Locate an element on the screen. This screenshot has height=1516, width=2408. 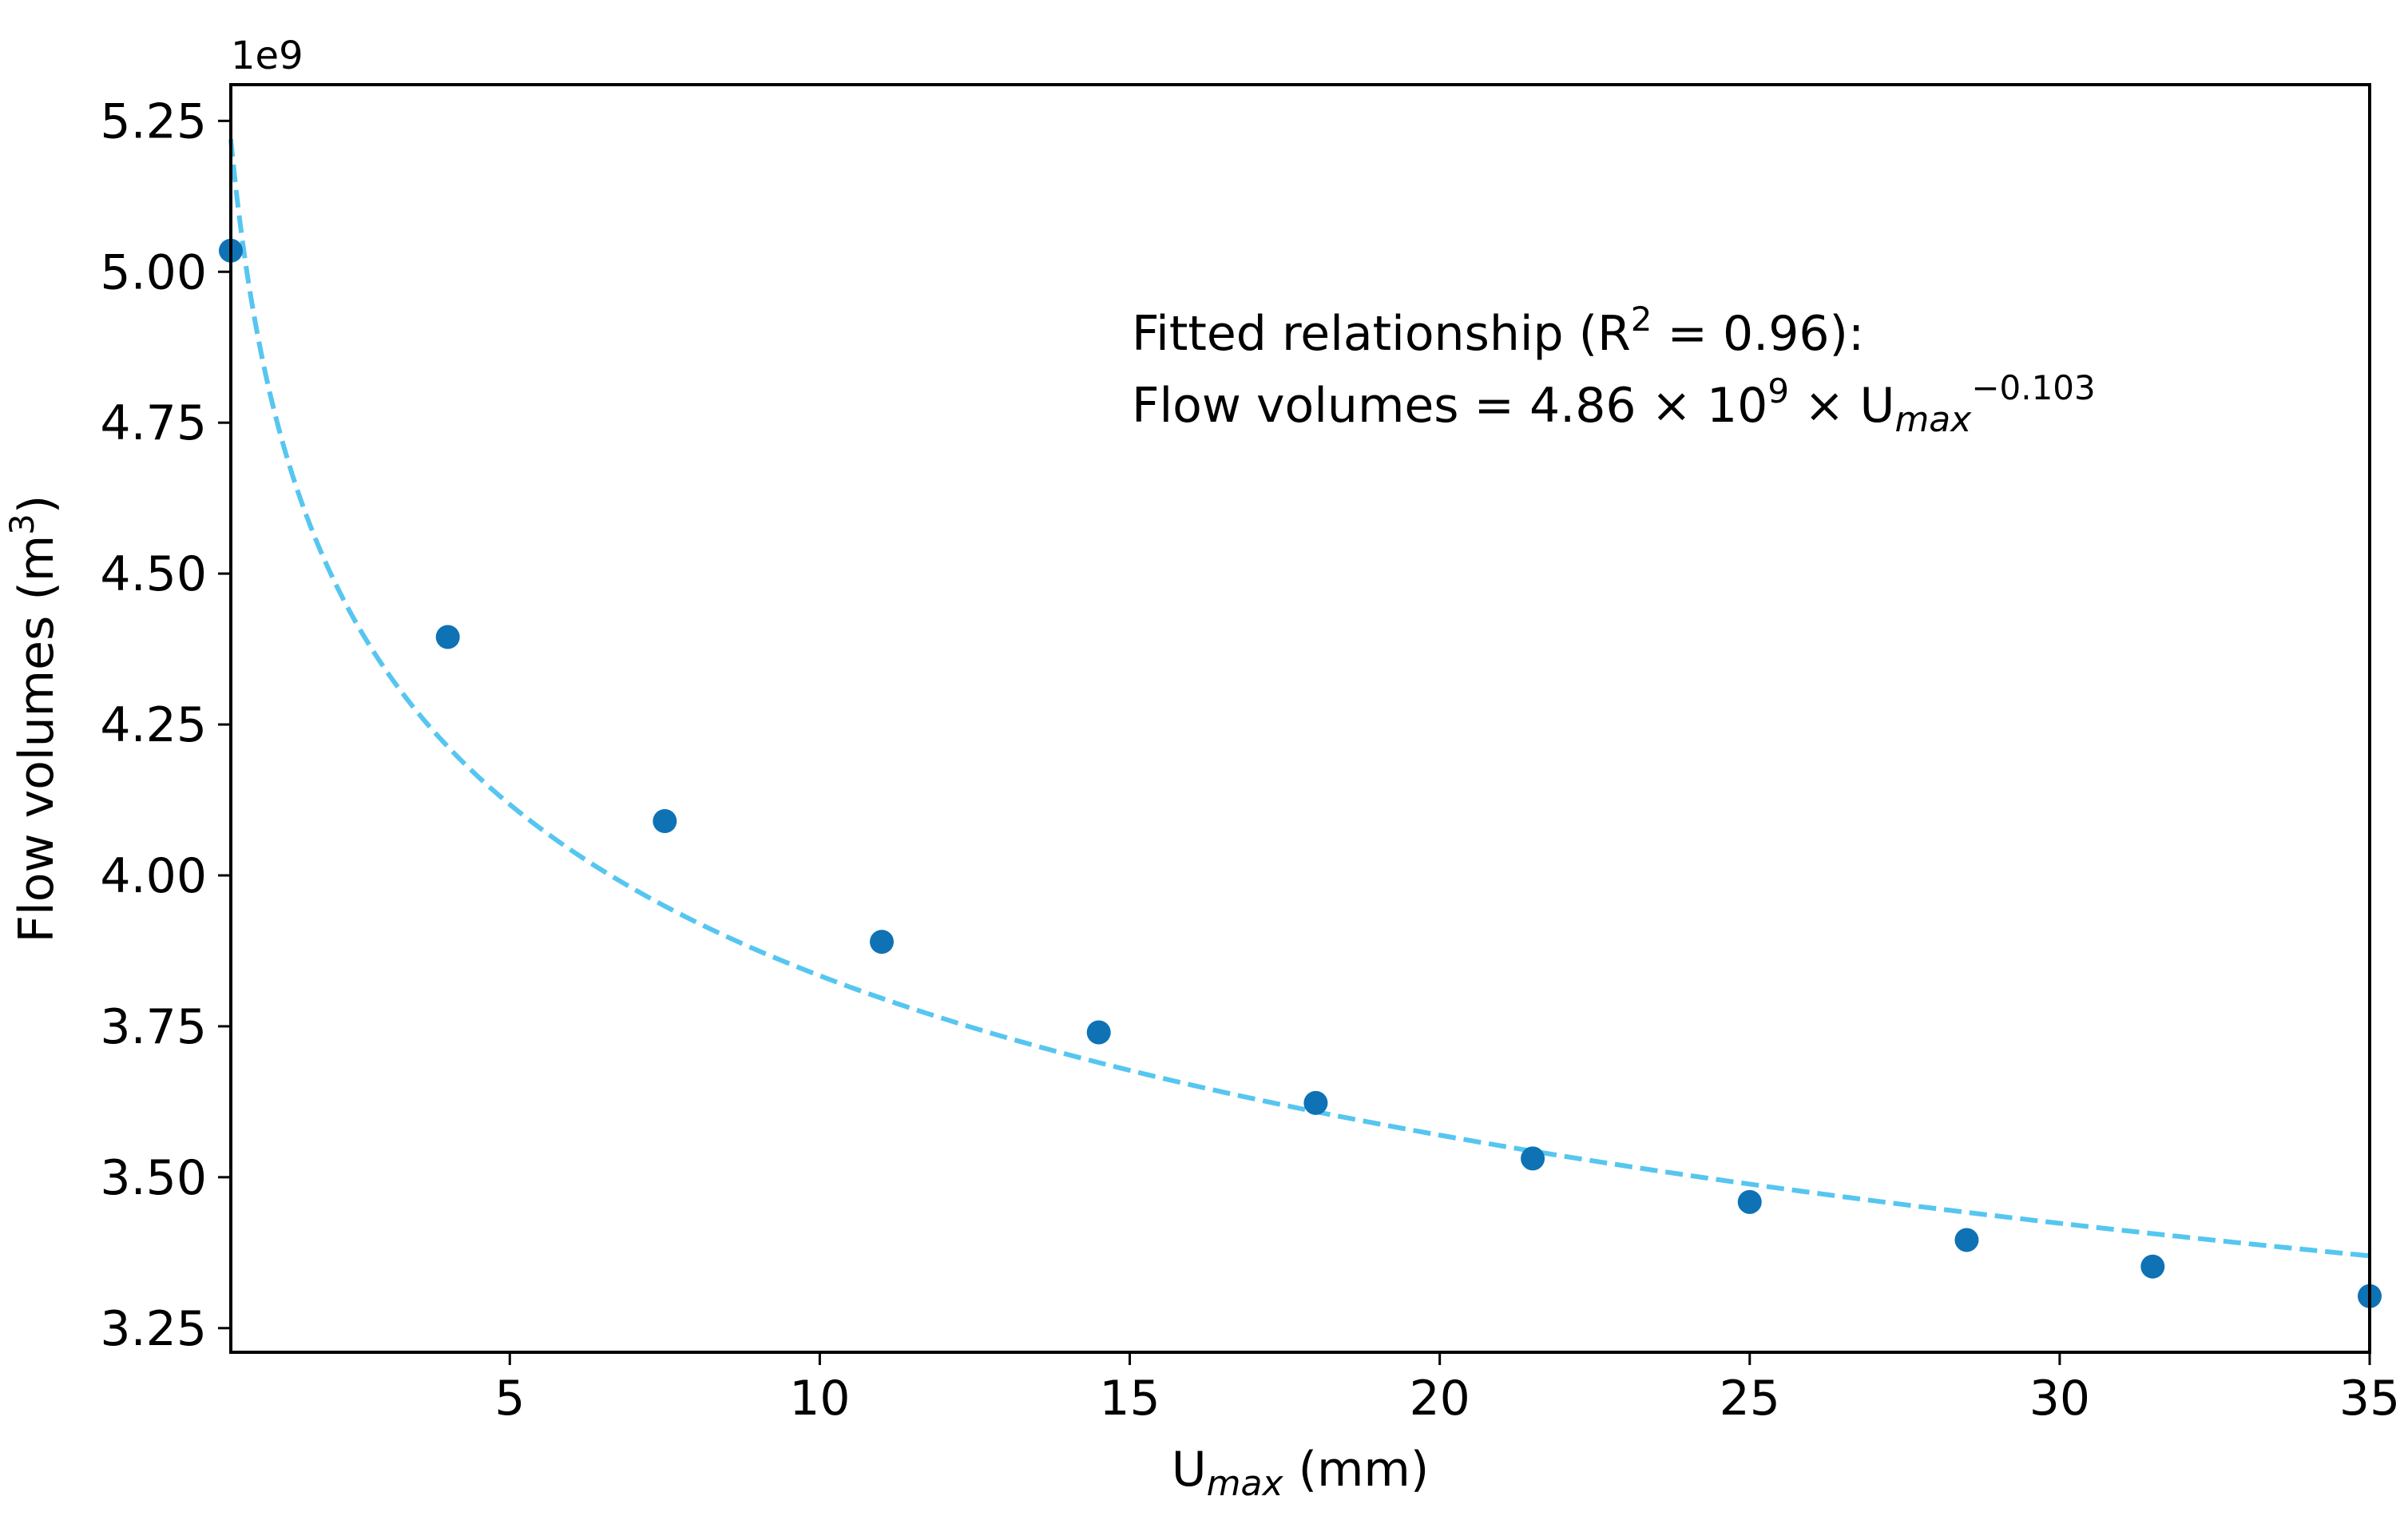
annotation-line-1-prefix: Fitted relationship (R is located at coordinates (1381, 334).